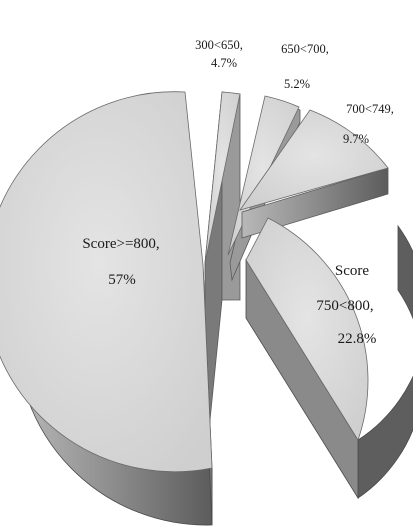 Image resolution: width=413 pixels, height=527 pixels. What do you see at coordinates (222, 177) in the screenshot?
I see `slice-300-650-top` at bounding box center [222, 177].